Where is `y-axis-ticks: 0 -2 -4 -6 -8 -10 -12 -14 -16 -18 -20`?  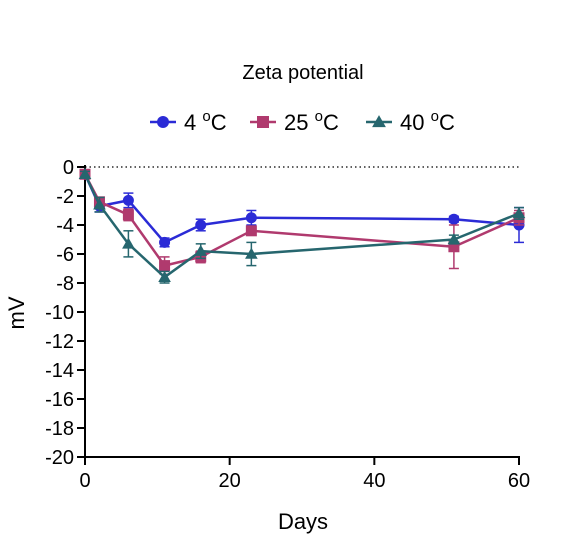
y-axis-ticks: 0 -2 -4 -6 -8 -10 -12 -14 -16 -18 -20 is located at coordinates (65, 313).